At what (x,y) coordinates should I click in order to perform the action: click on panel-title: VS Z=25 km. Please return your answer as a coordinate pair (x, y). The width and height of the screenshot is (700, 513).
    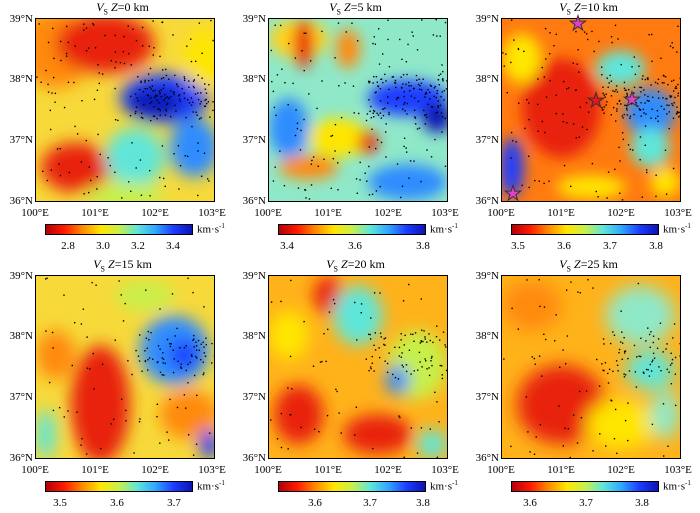
    Looking at the image, I should click on (588, 266).